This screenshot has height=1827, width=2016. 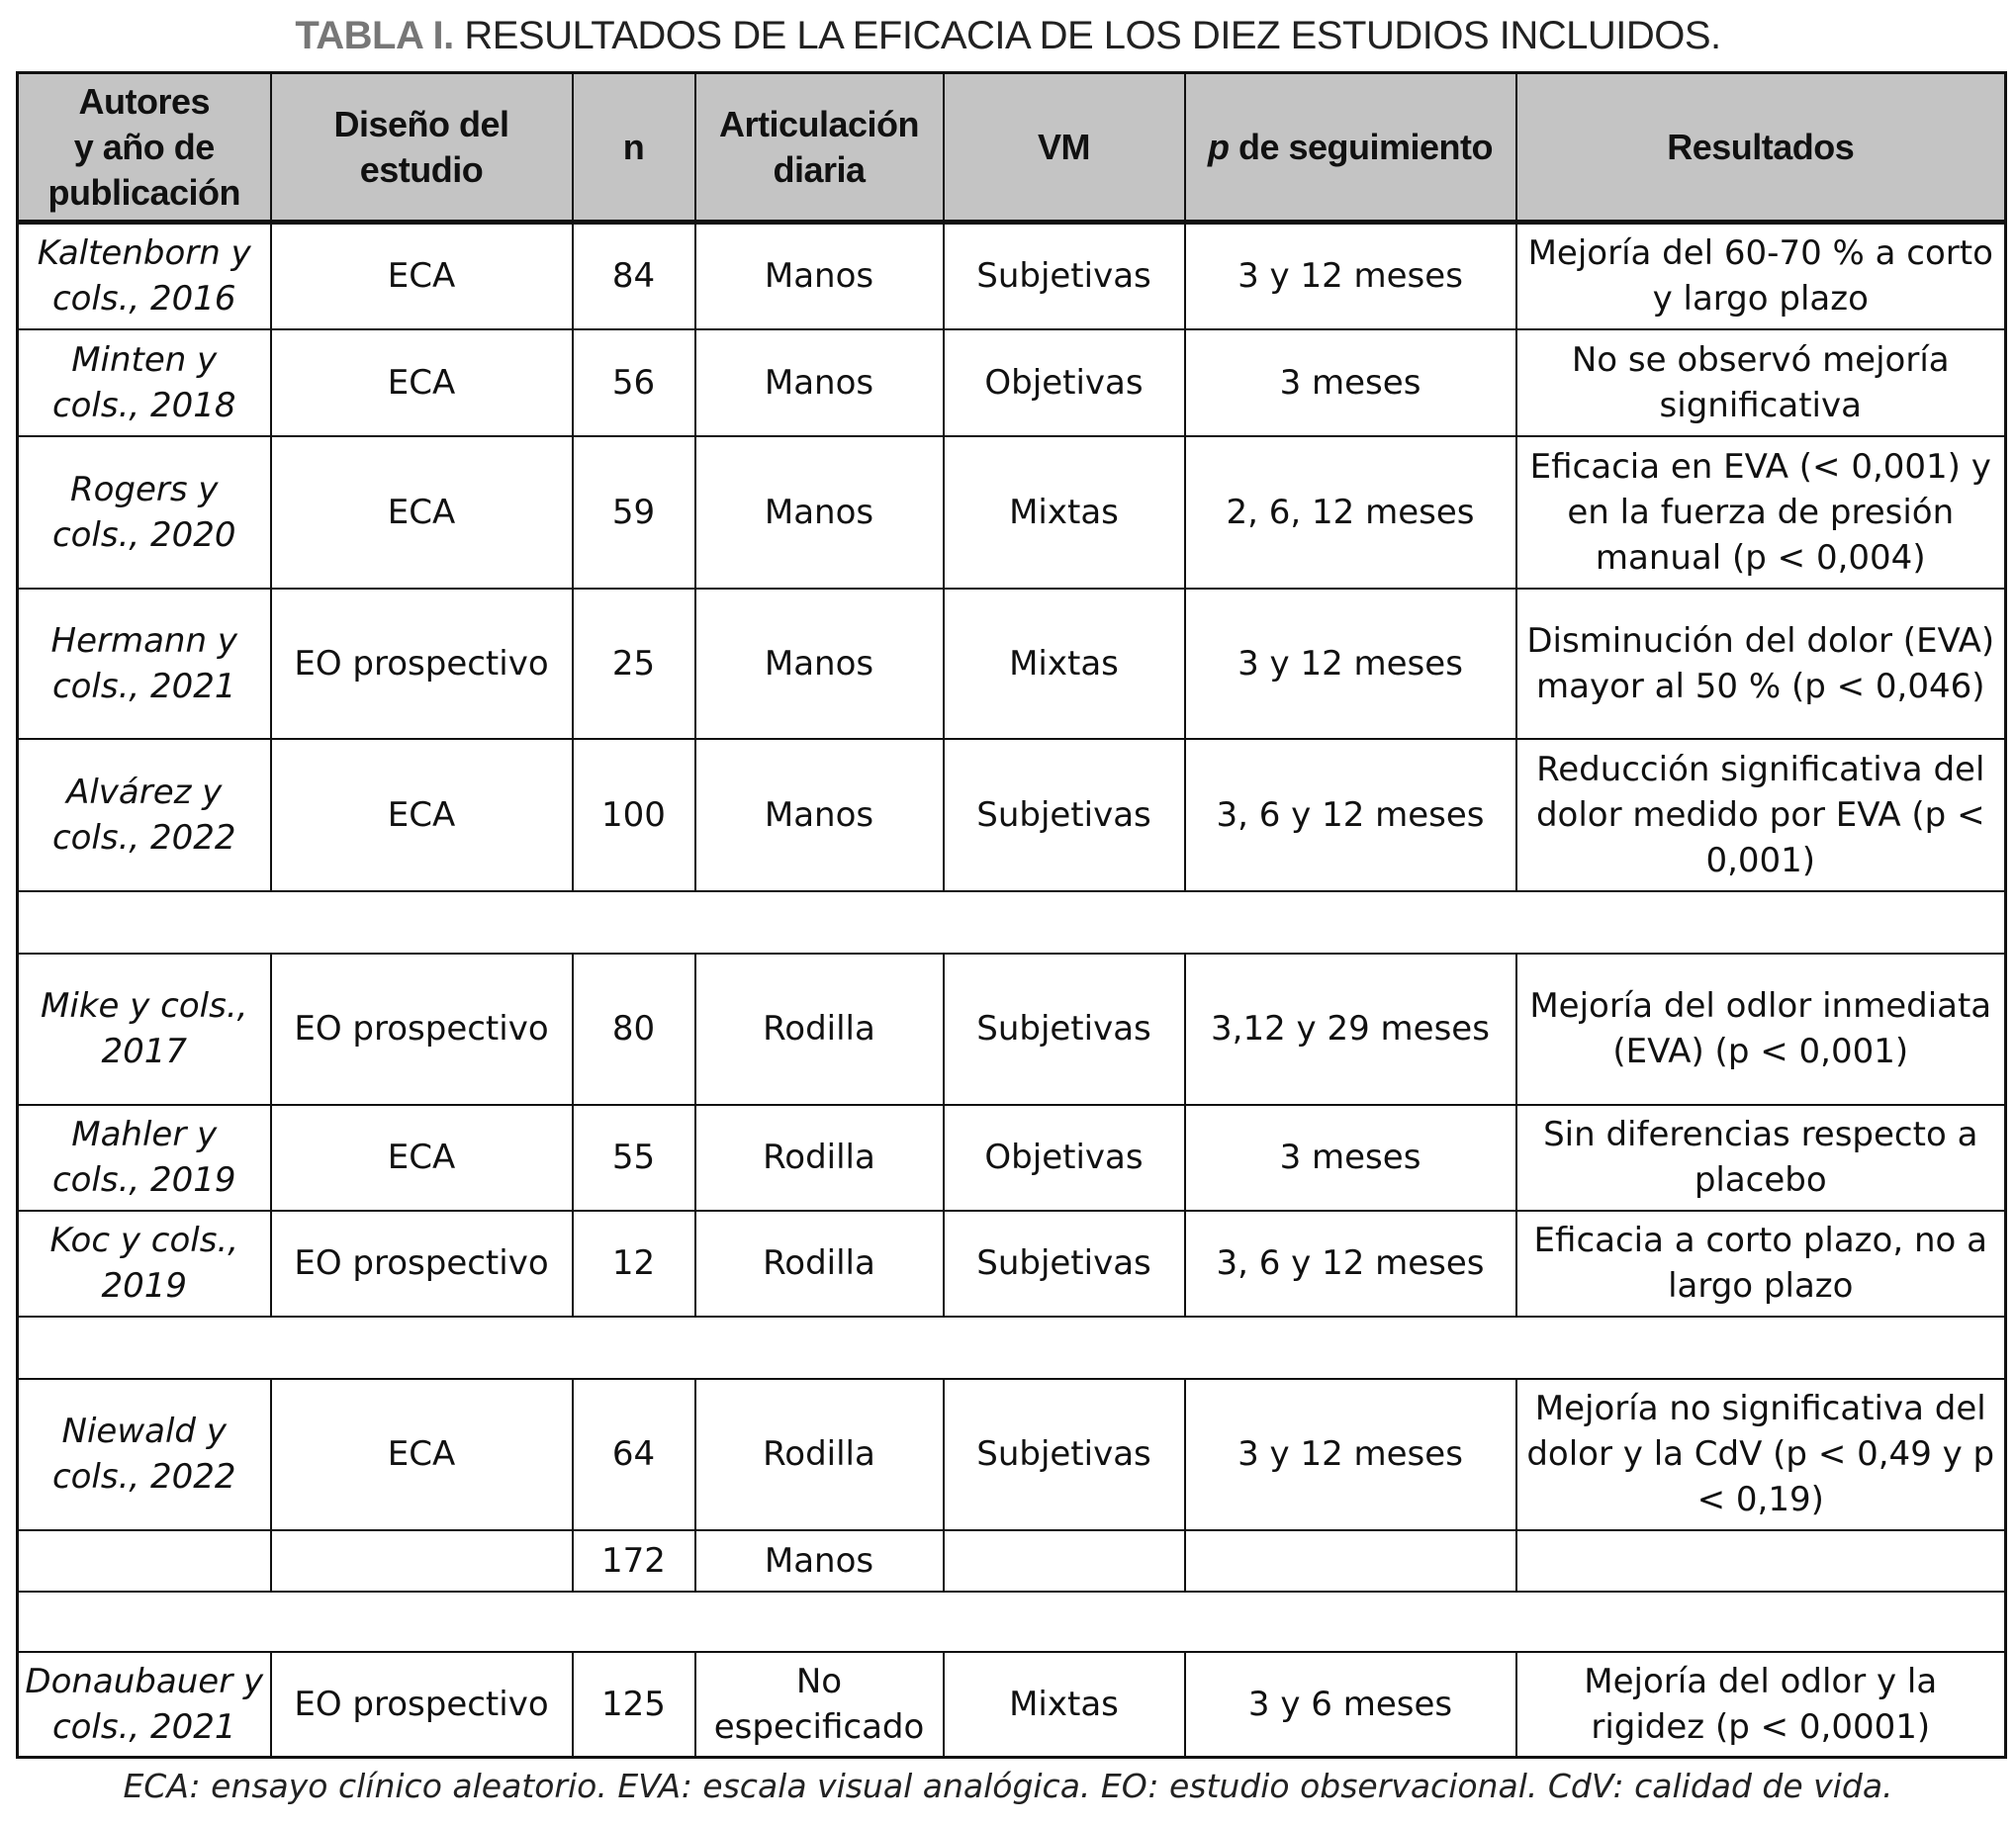 I want to click on cell-n: 59, so click(x=633, y=512).